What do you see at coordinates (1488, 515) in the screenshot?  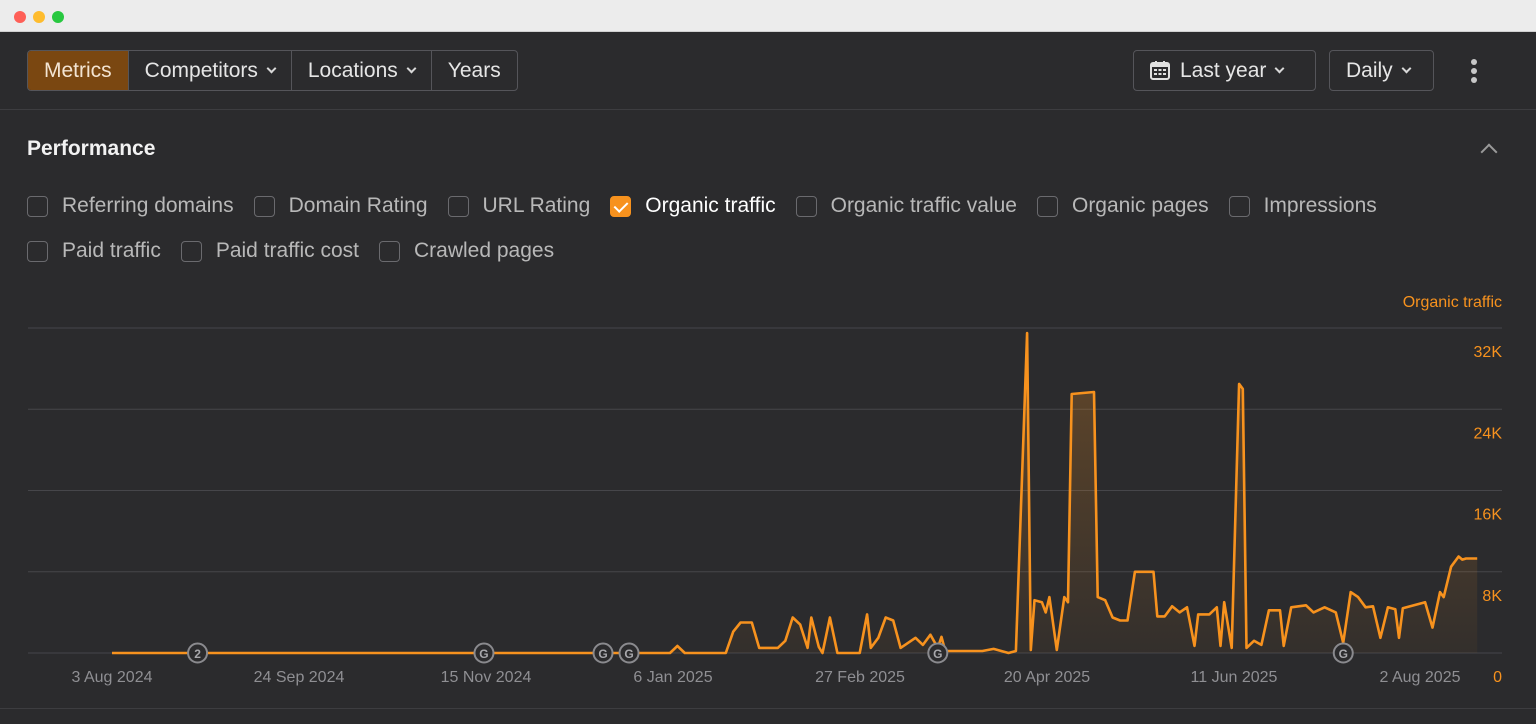 I see `y-tick-label: 16K` at bounding box center [1488, 515].